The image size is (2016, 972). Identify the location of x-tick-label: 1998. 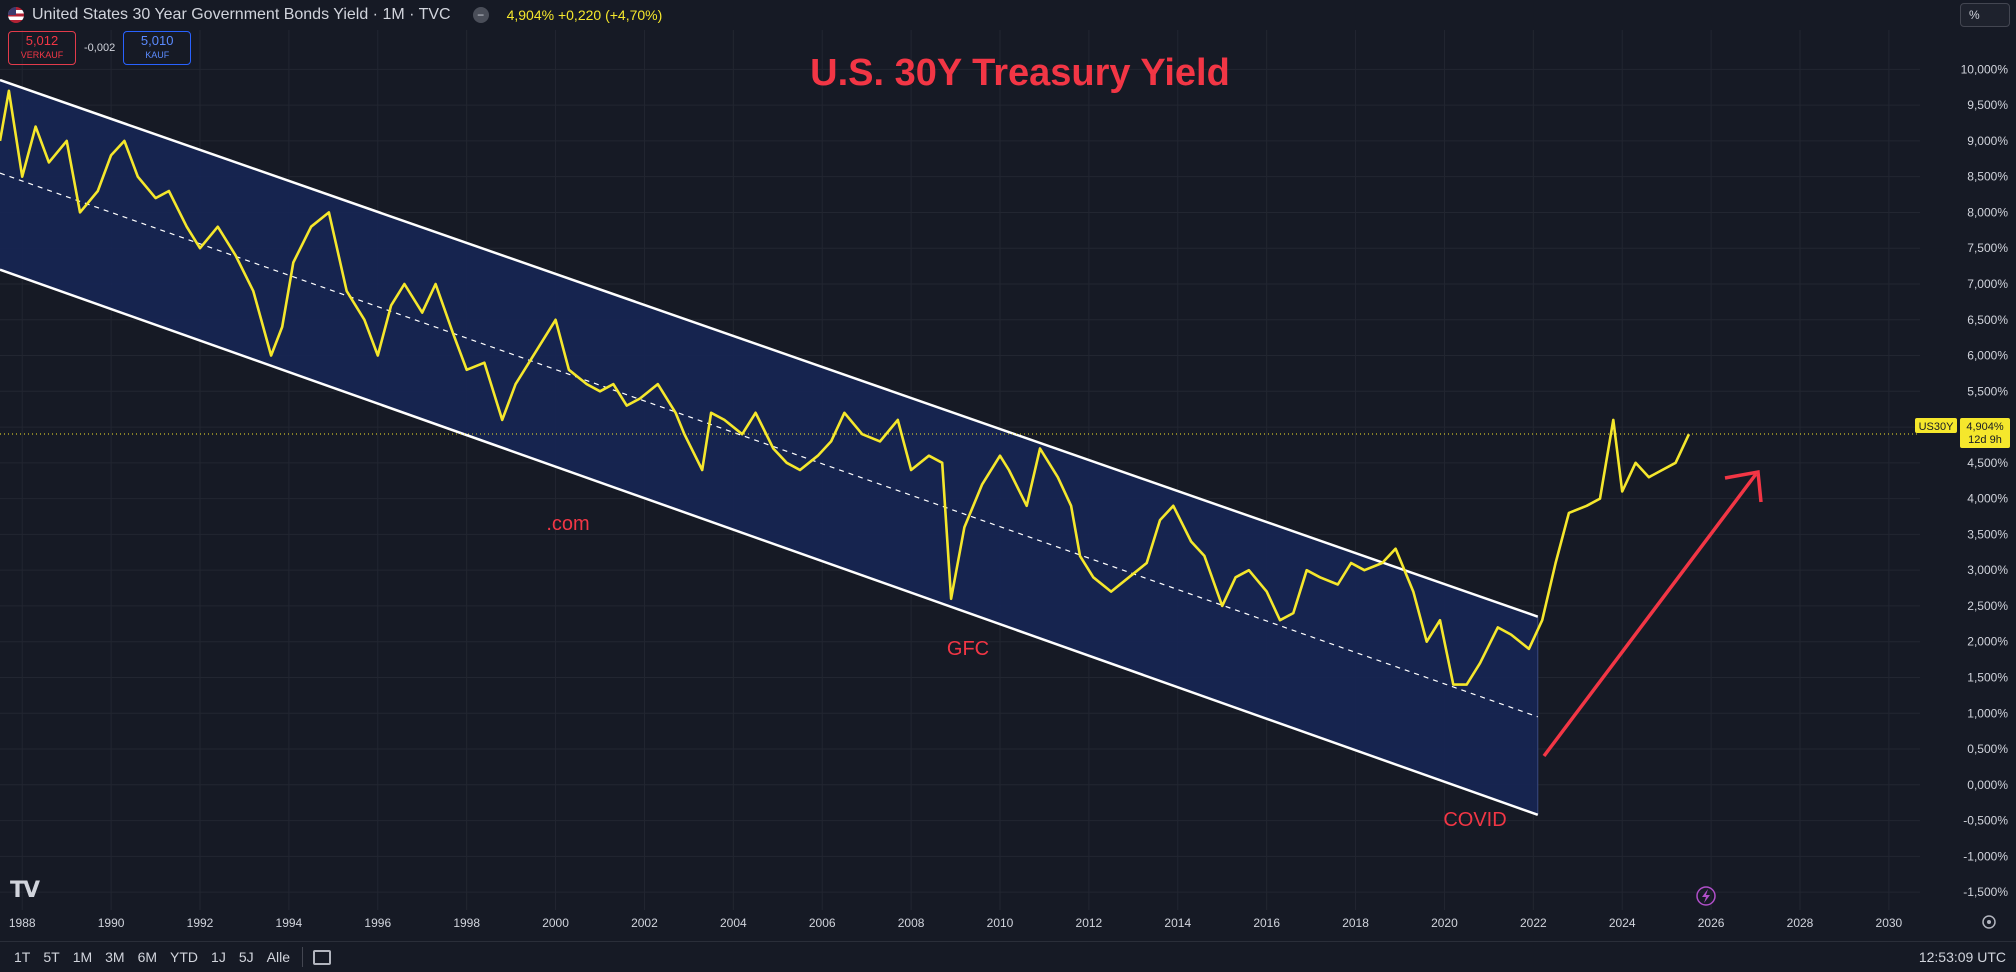
(466, 923).